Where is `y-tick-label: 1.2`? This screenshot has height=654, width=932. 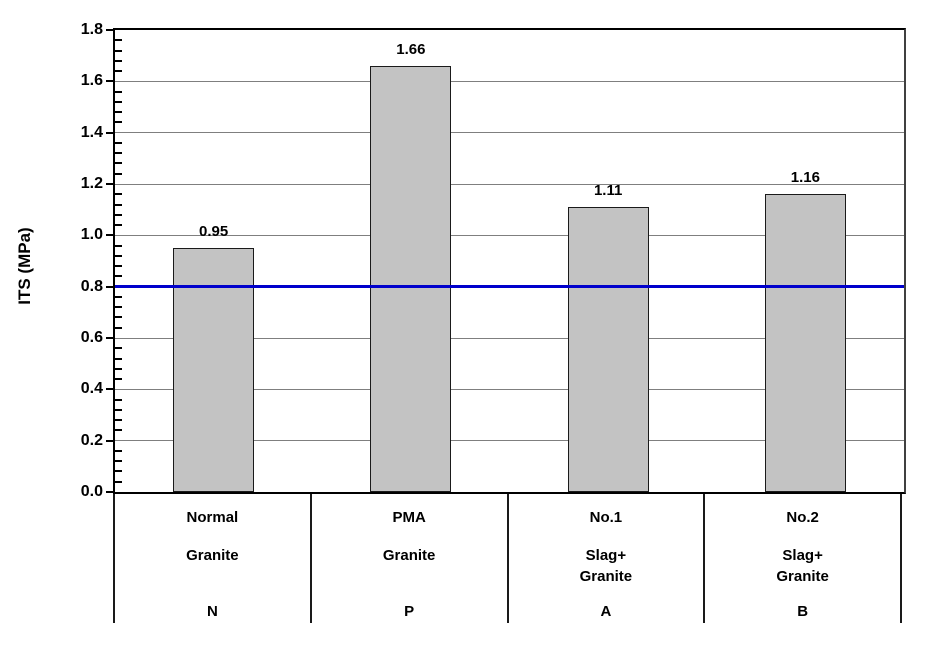 y-tick-label: 1.2 is located at coordinates (91, 183).